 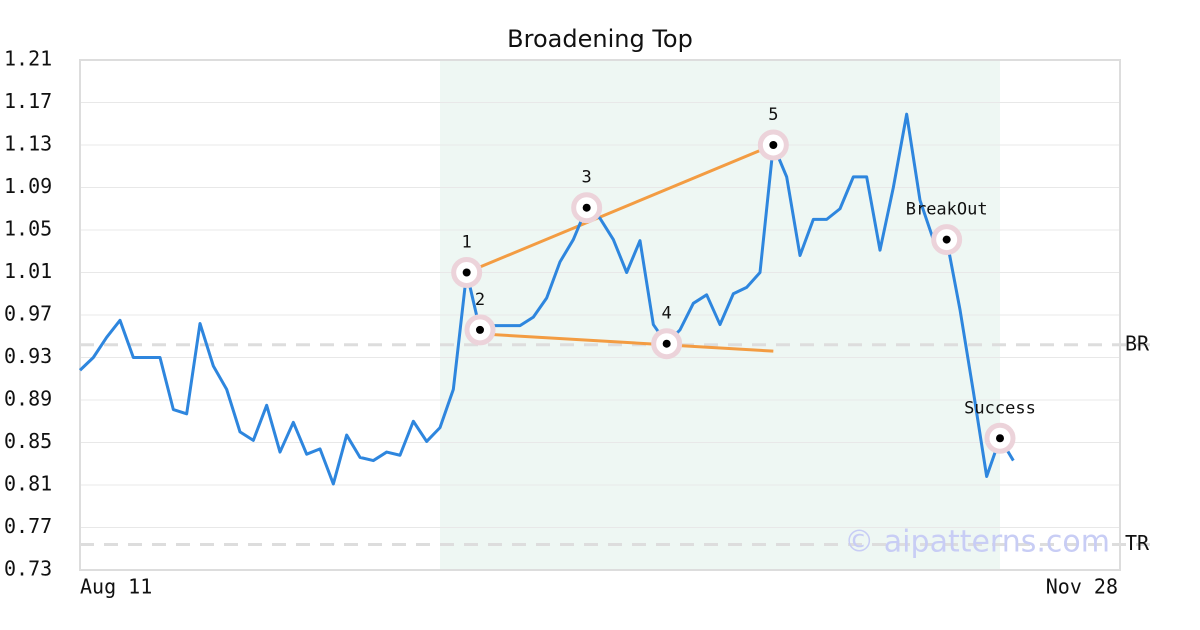 What do you see at coordinates (28, 144) in the screenshot?
I see `y-tick-label: 1.13` at bounding box center [28, 144].